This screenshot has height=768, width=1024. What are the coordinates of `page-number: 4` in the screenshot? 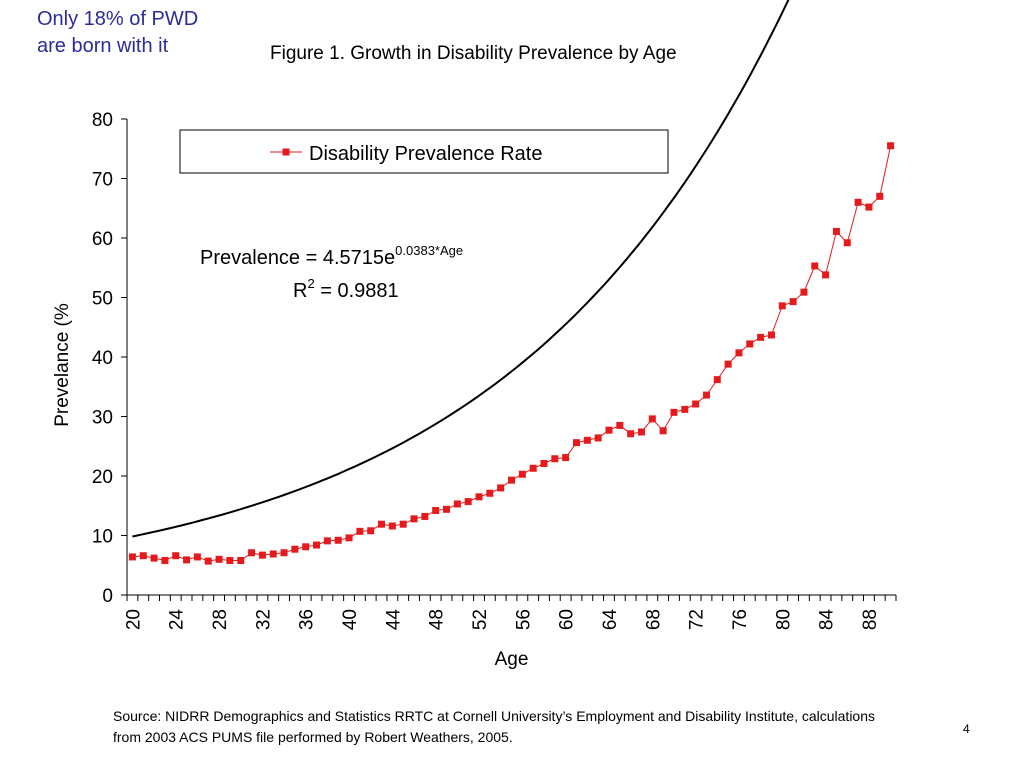 It's located at (966, 729).